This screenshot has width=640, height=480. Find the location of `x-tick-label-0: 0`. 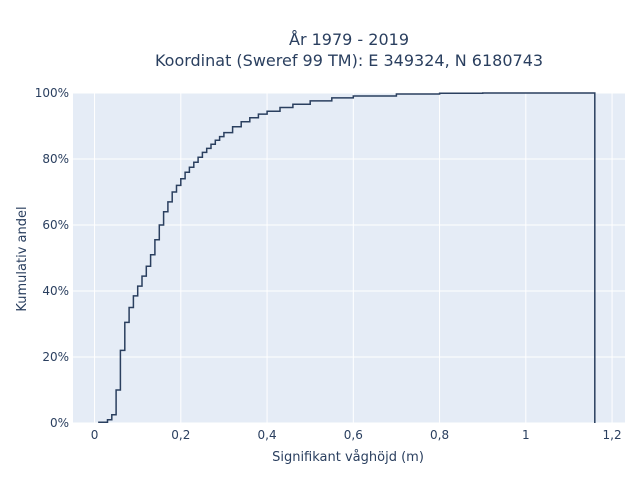

x-tick-label-0: 0 is located at coordinates (95, 435).